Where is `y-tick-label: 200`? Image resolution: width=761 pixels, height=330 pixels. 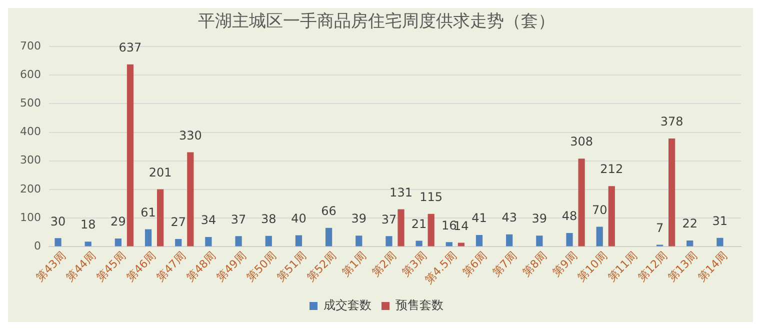 y-tick-label: 200 is located at coordinates (30, 189).